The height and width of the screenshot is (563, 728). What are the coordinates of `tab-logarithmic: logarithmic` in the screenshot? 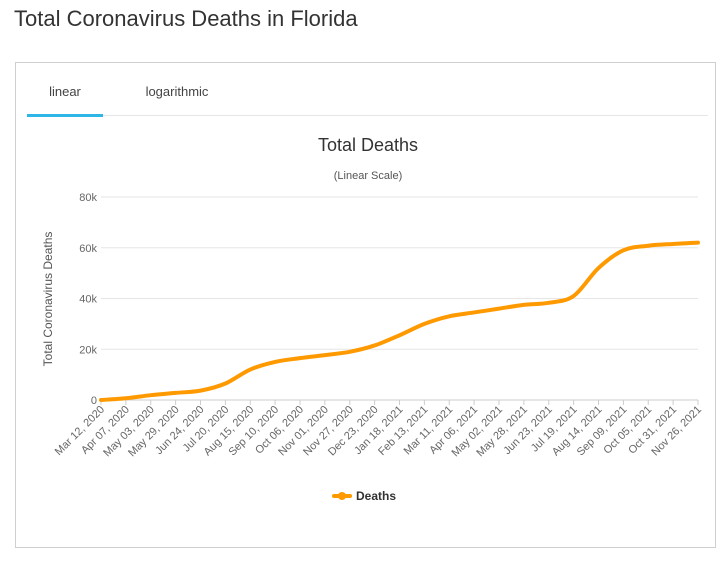 It's located at (177, 91).